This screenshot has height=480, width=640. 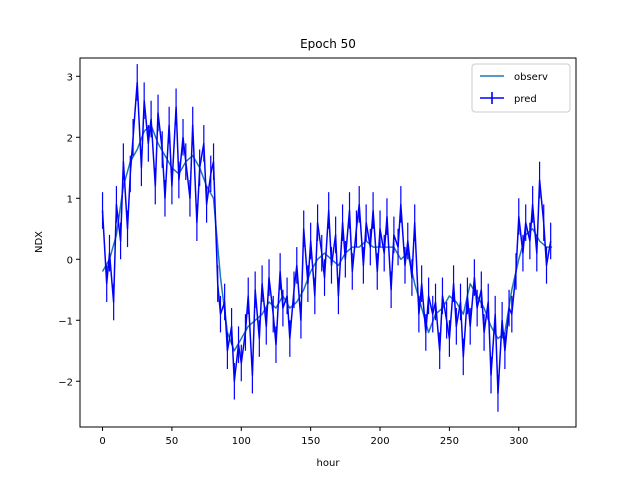 What do you see at coordinates (449, 441) in the screenshot?
I see `x-tick-label: 250` at bounding box center [449, 441].